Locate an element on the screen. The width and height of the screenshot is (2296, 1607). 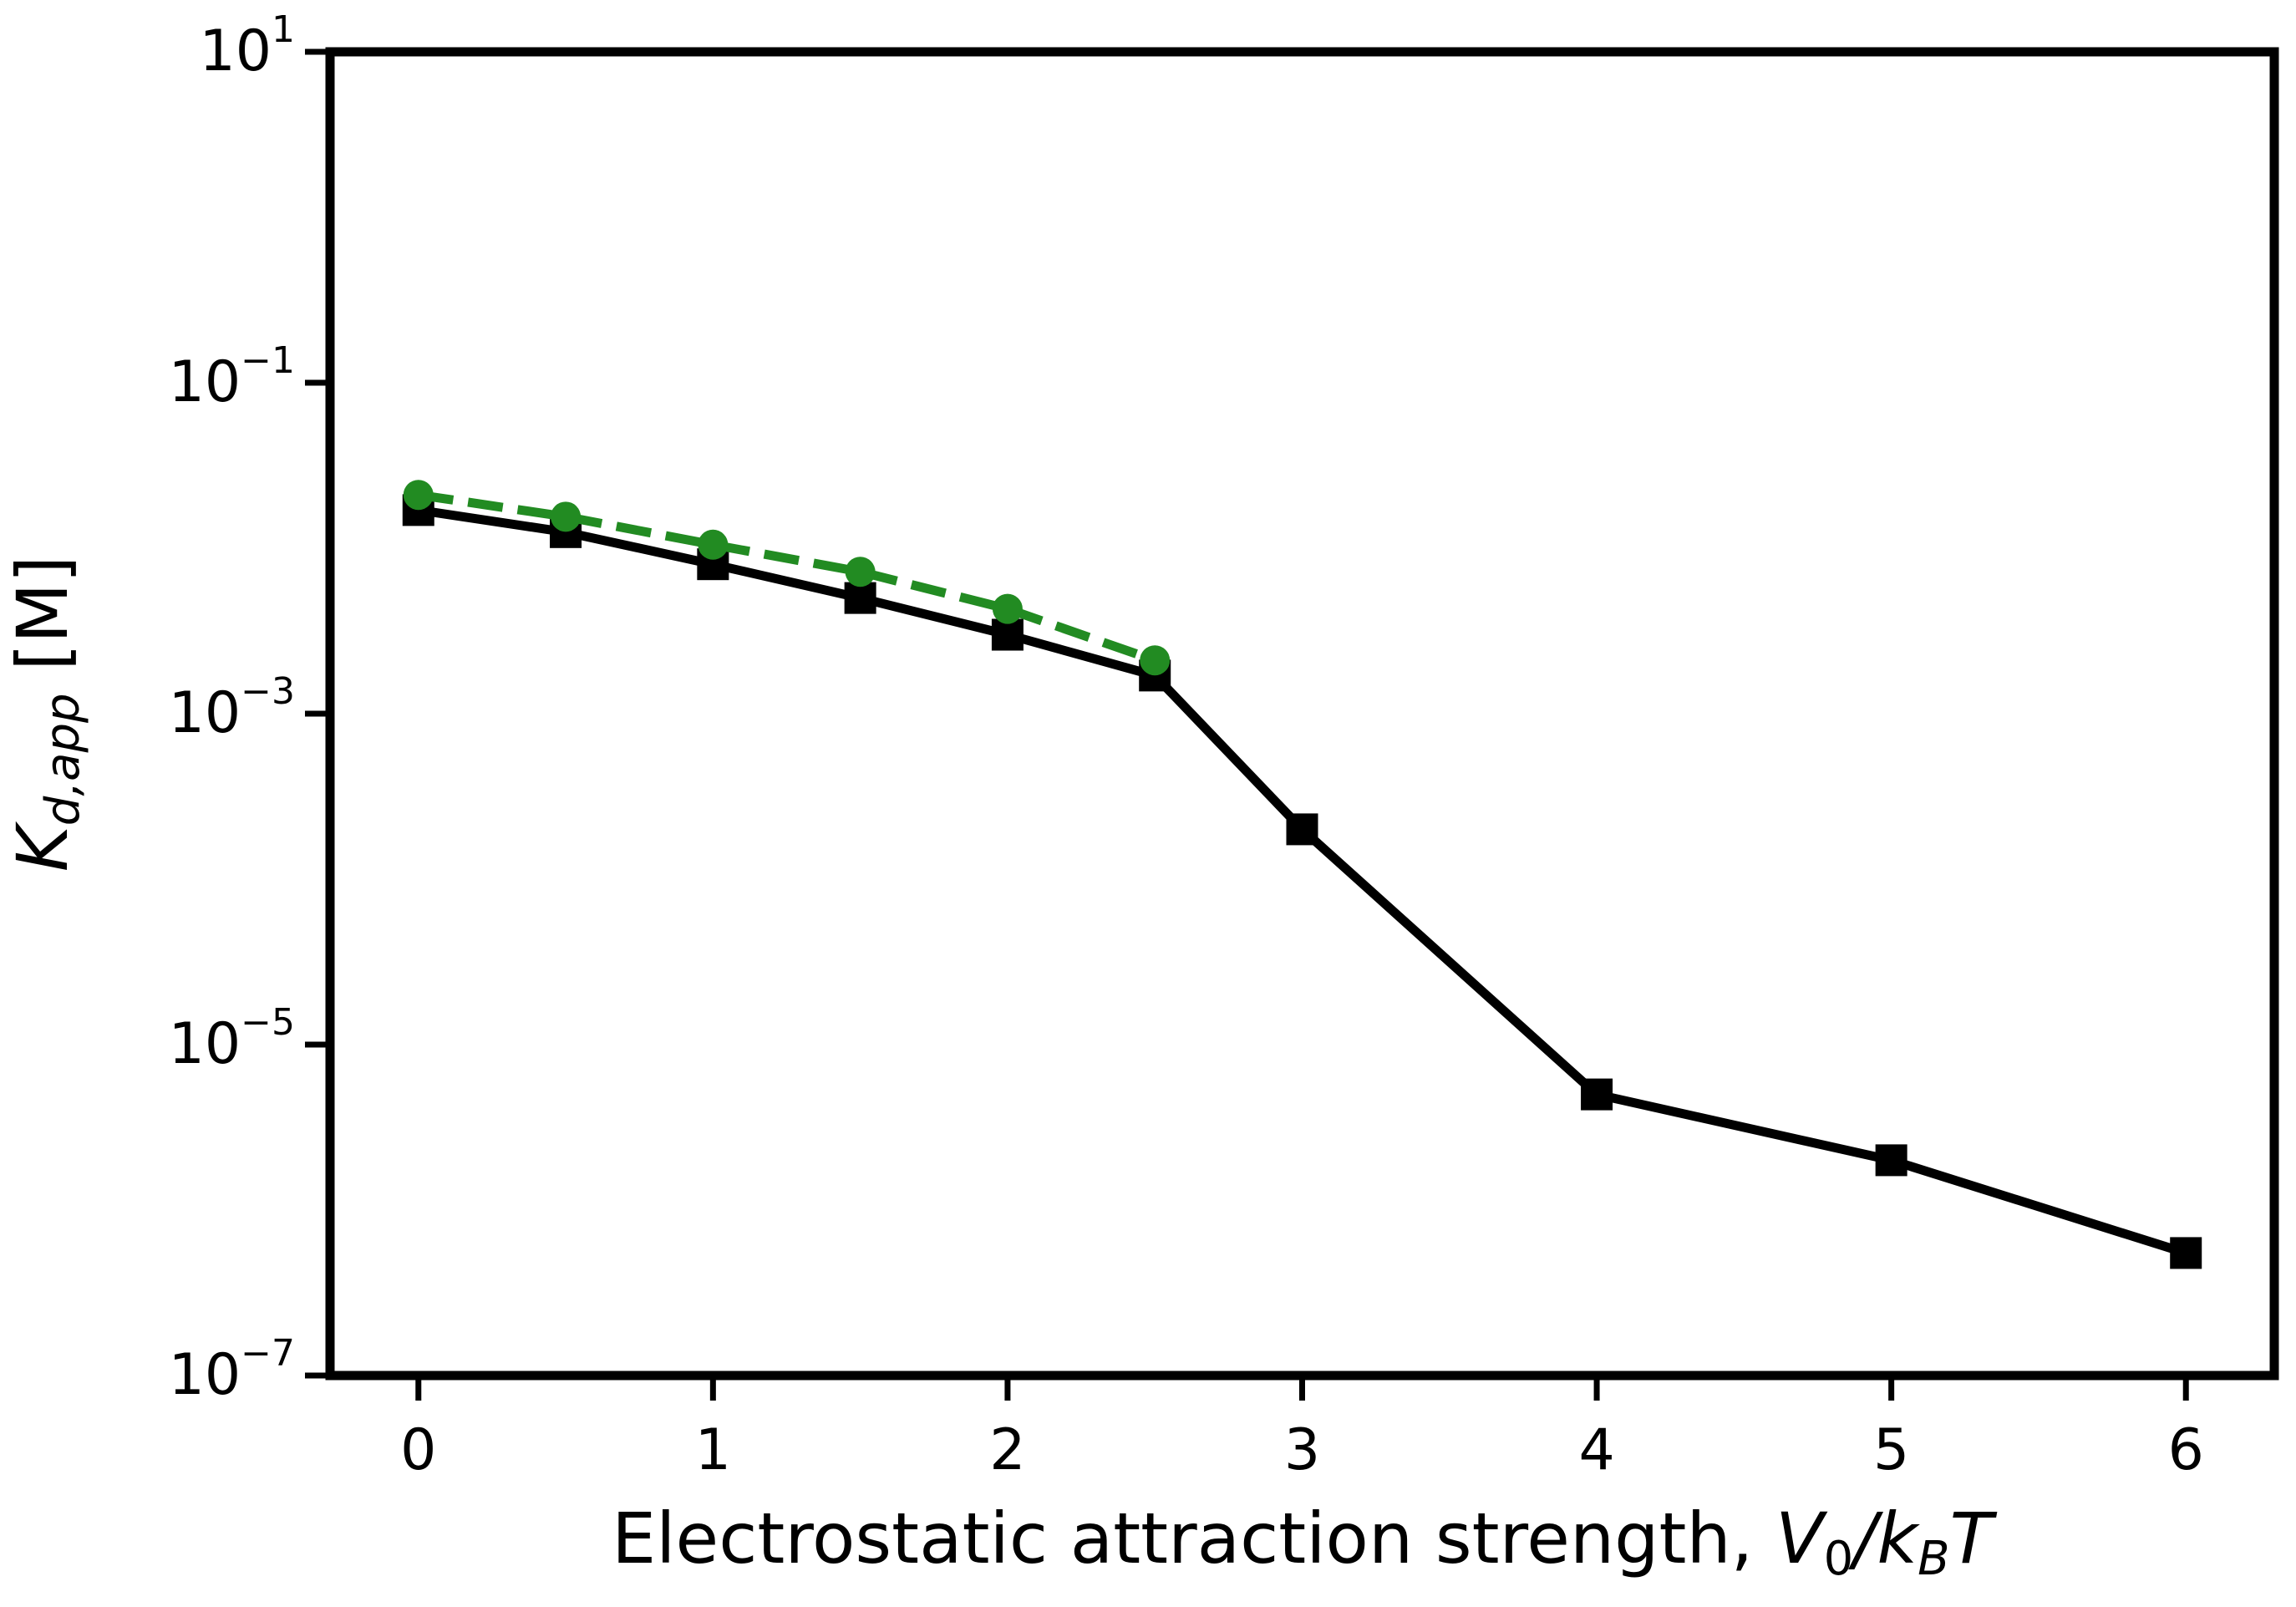
x-tick-label: 1 is located at coordinates (713, 1450).